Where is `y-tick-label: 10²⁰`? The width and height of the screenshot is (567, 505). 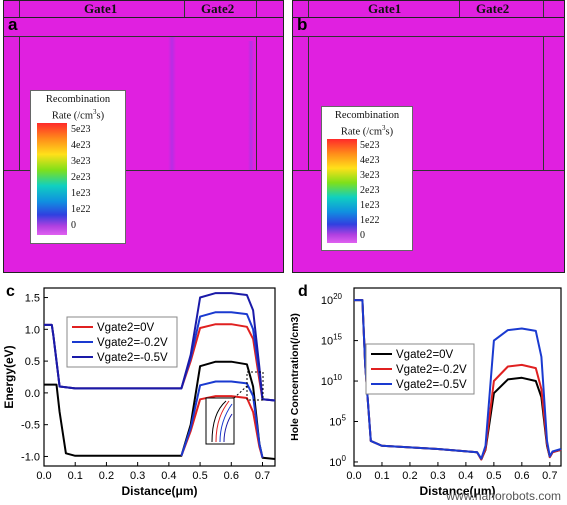 y-tick-label: 10²⁰ is located at coordinates (332, 299).